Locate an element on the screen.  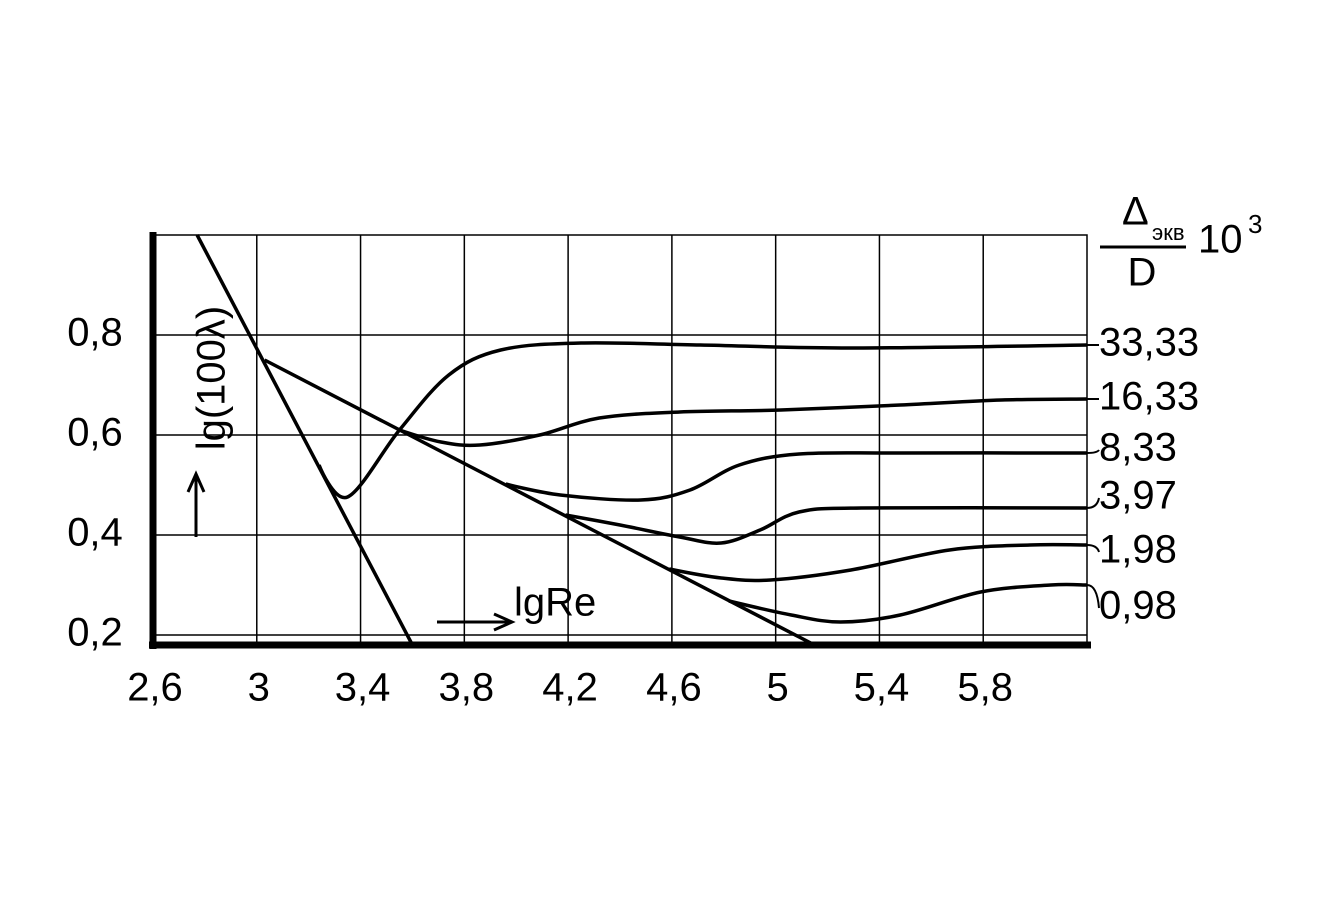
legend-title-numerator: Δ is located at coordinates (1135, 212).